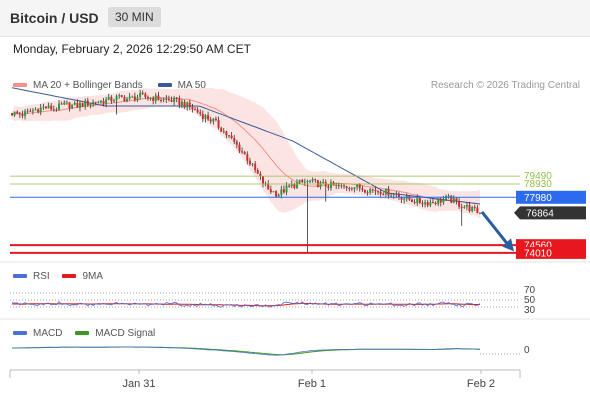 This screenshot has width=590, height=400. I want to click on rsi-legend: RSI 9MA, so click(58, 276).